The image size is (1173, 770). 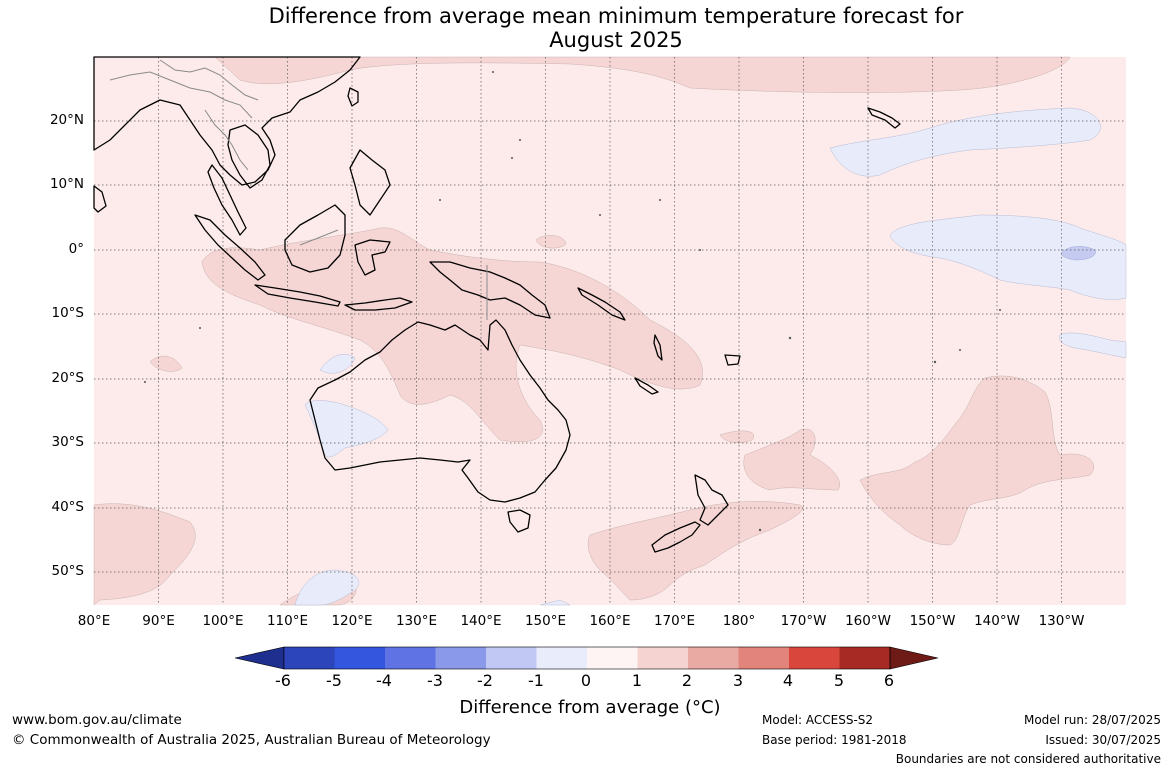 I want to click on colorbar-tick-label: 3, so click(x=738, y=680).